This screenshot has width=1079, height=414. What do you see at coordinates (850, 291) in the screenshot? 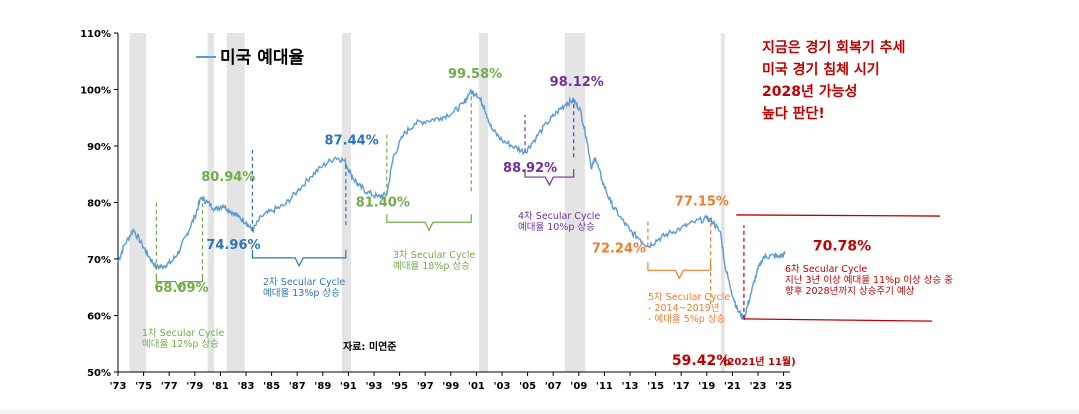
I see `cycle-label-line: 향후 2028년까지 상승주기 예상` at bounding box center [850, 291].